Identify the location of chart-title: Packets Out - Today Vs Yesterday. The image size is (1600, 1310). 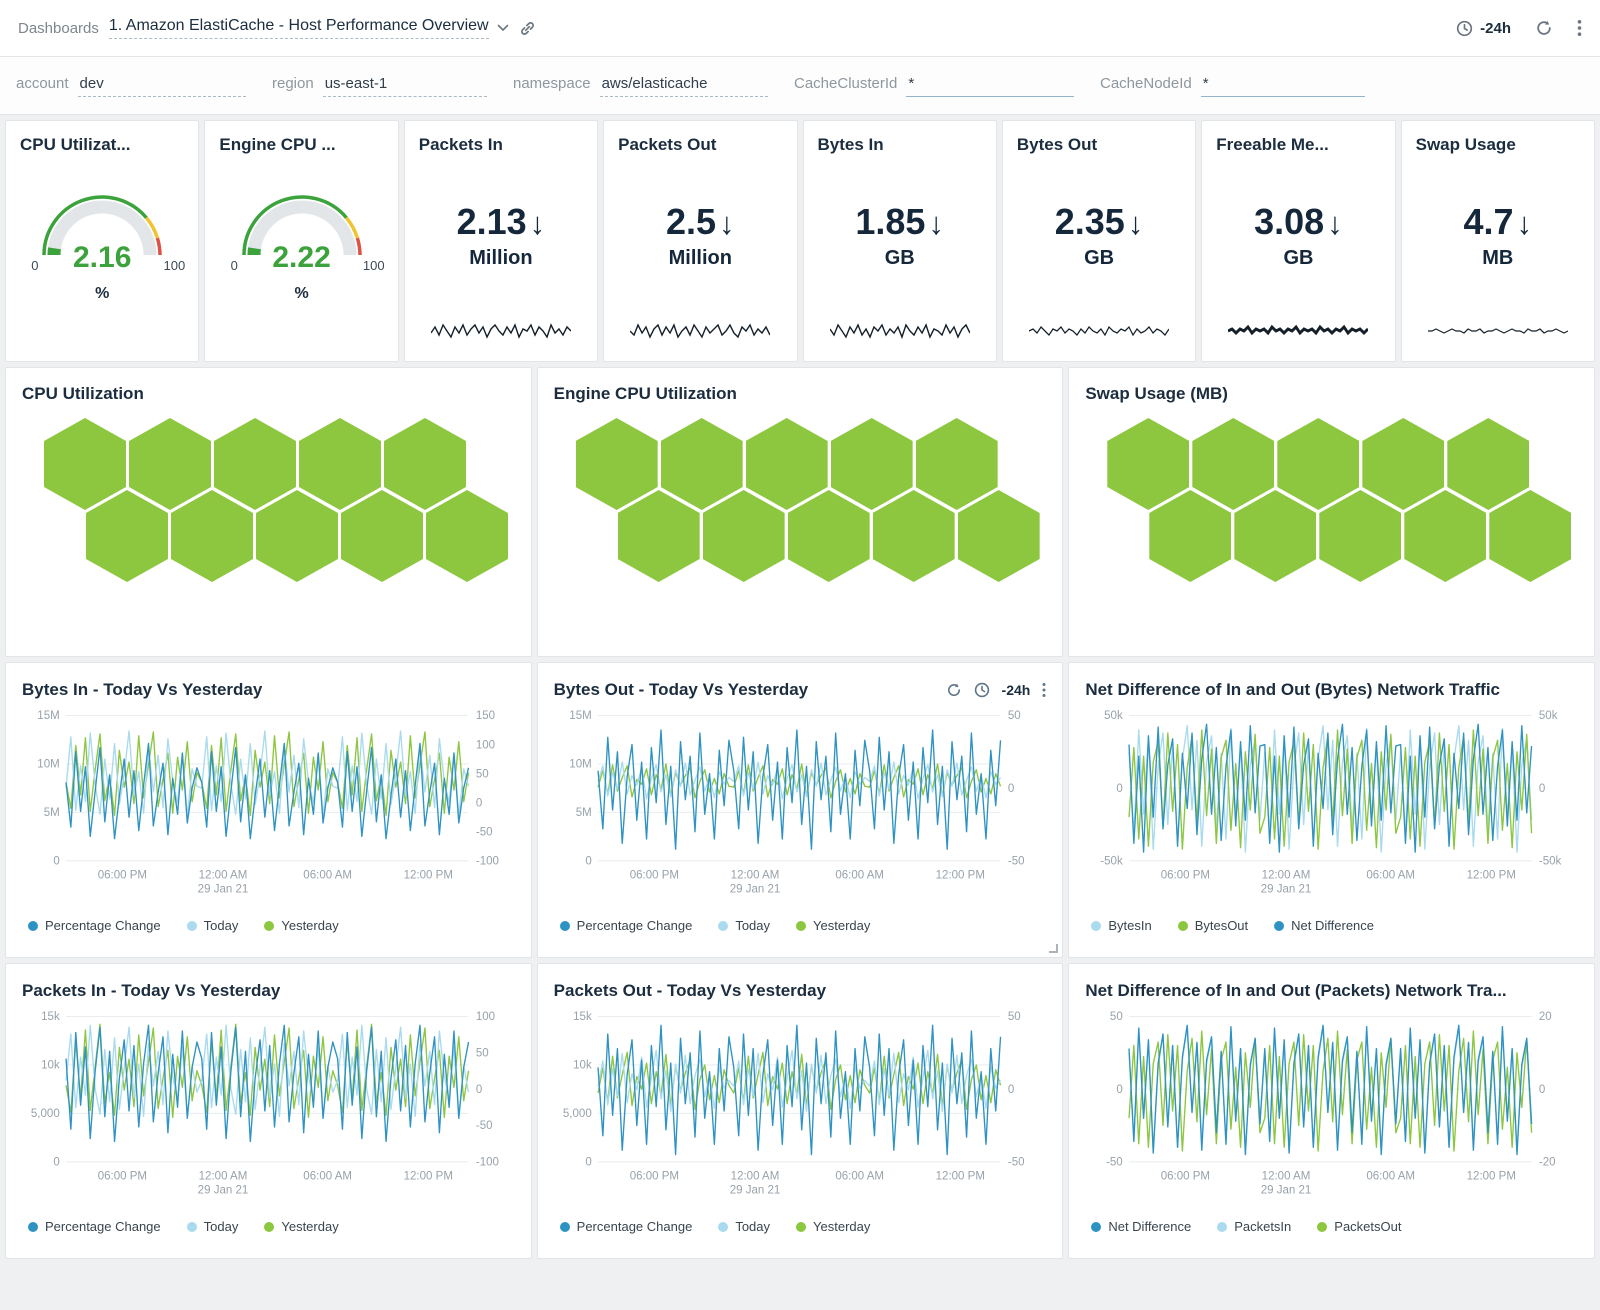
(690, 990).